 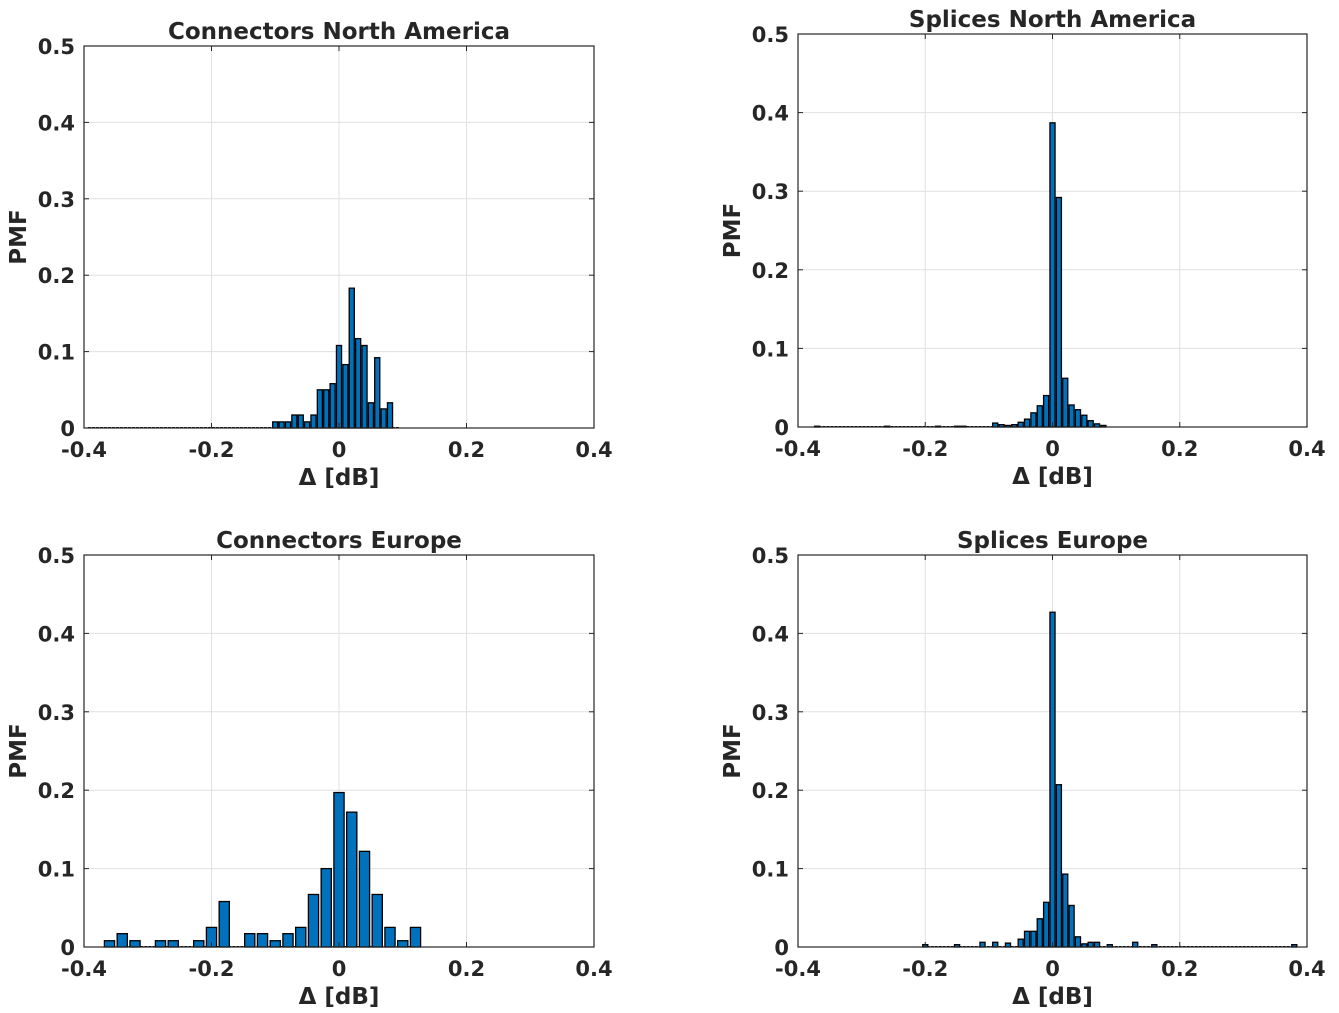 I want to click on chart-title: Splices Europe, so click(x=1052, y=541).